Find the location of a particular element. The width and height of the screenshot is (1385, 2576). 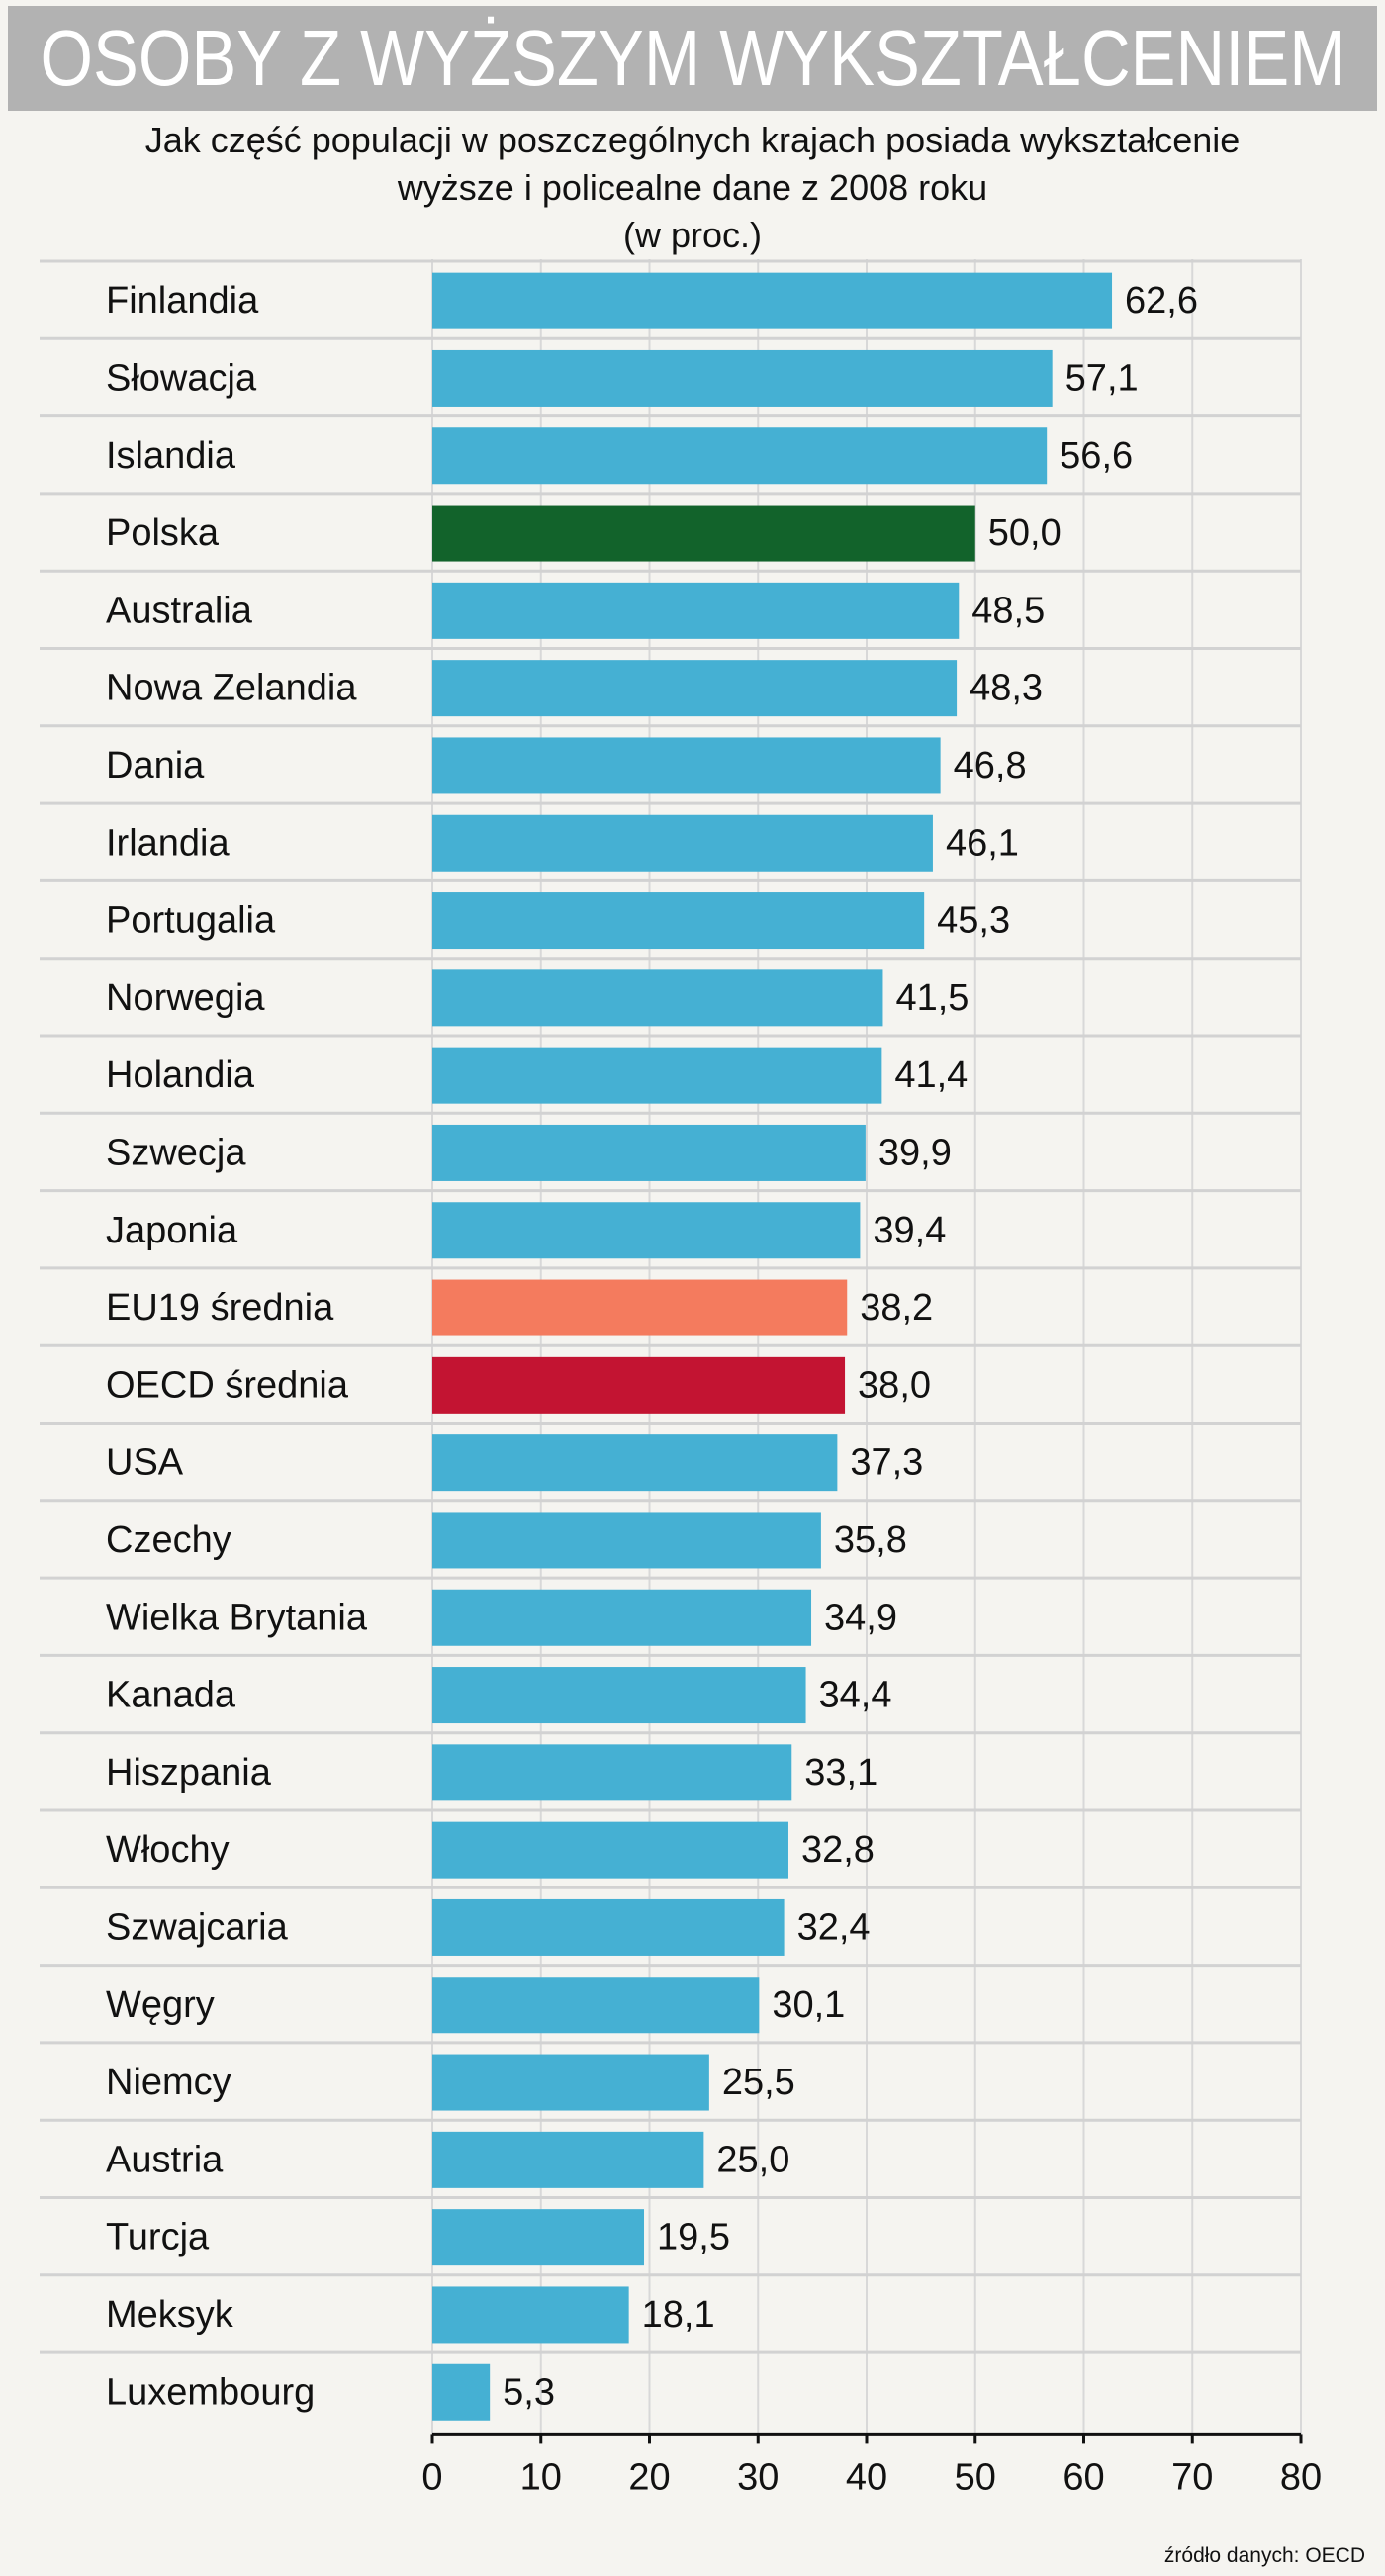

category-label: Norwegia is located at coordinates (185, 998).